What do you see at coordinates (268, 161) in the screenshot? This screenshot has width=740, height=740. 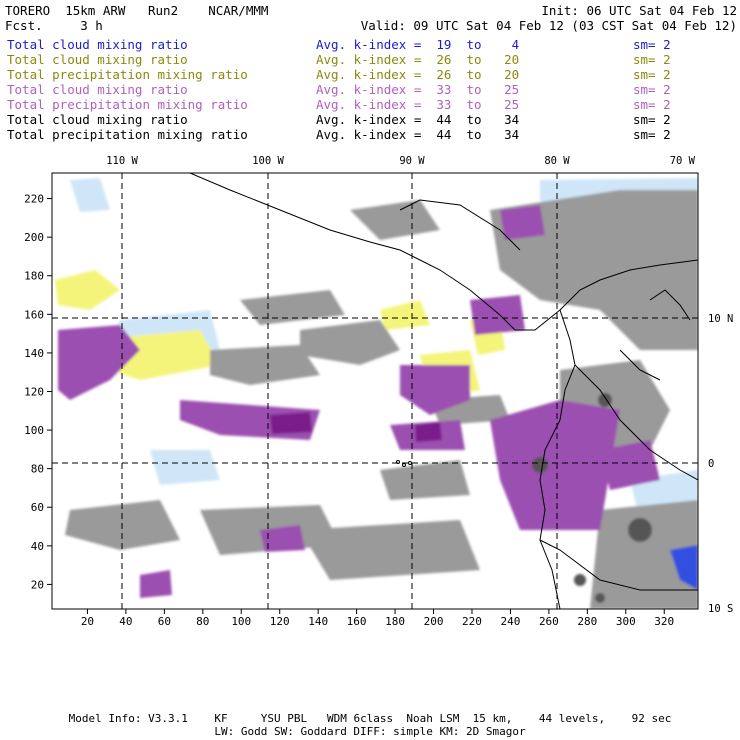 I see `longitude-label: 100 W` at bounding box center [268, 161].